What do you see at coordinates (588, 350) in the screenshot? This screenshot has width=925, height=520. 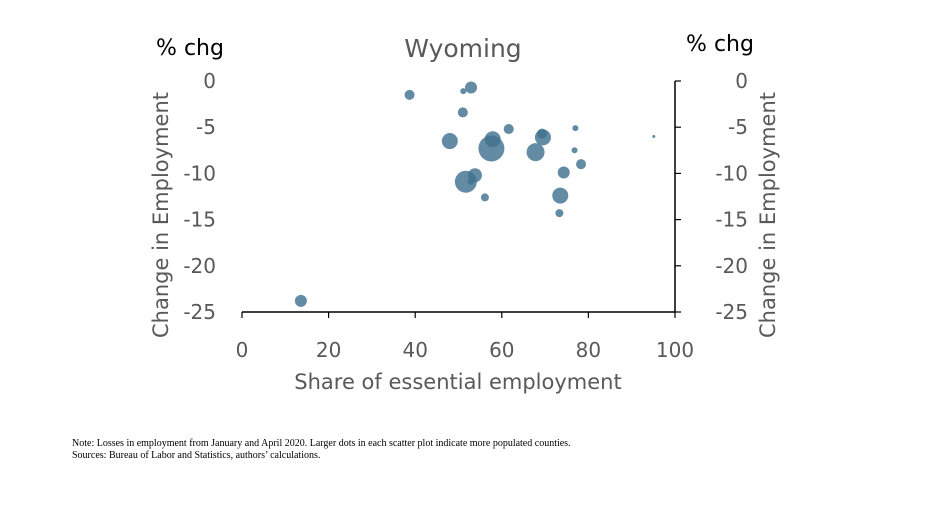 I see `x-tick-label: 80` at bounding box center [588, 350].